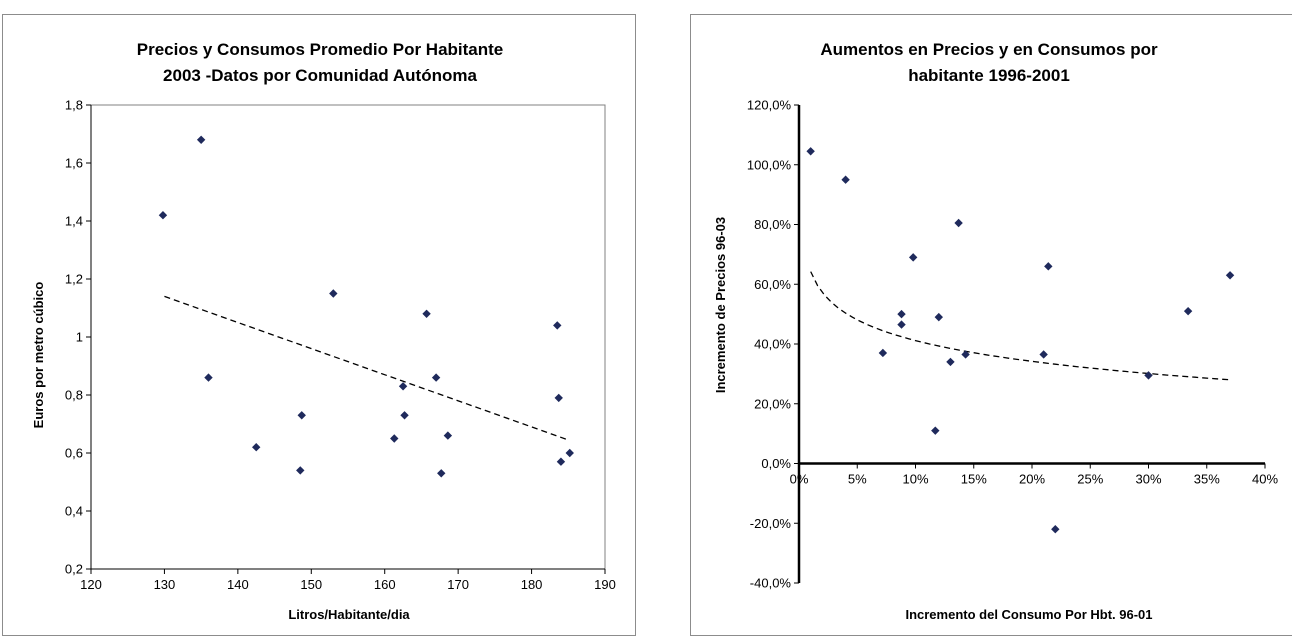  What do you see at coordinates (769, 105) in the screenshot?
I see `y-tick-label: 120,0%` at bounding box center [769, 105].